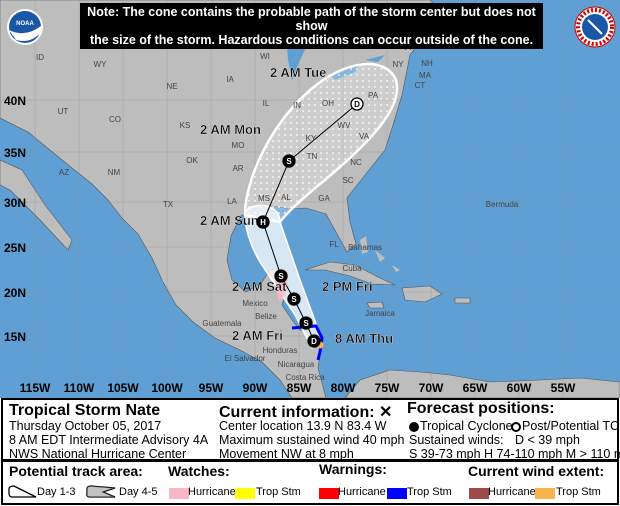 This screenshot has width=620, height=506. Describe the element at coordinates (299, 388) in the screenshot. I see `longitude-tick-label: 85W` at that location.